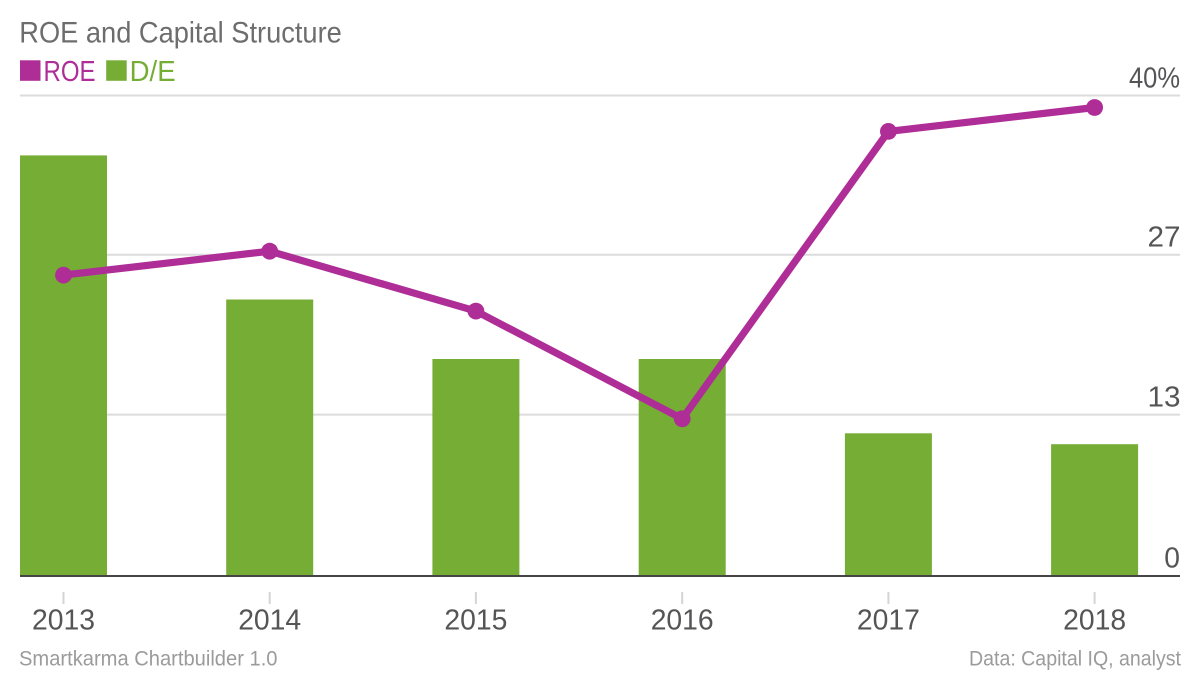 Image resolution: width=1200 pixels, height=676 pixels. Describe the element at coordinates (475, 621) in the screenshot. I see `svg-text: 2015` at that location.